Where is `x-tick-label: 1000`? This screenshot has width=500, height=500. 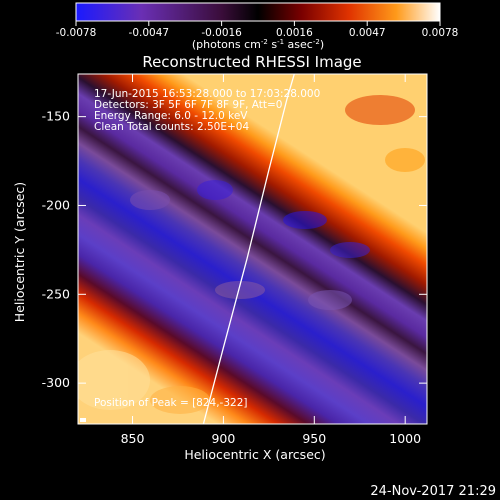
x-tick-label: 1000 is located at coordinates (405, 438).